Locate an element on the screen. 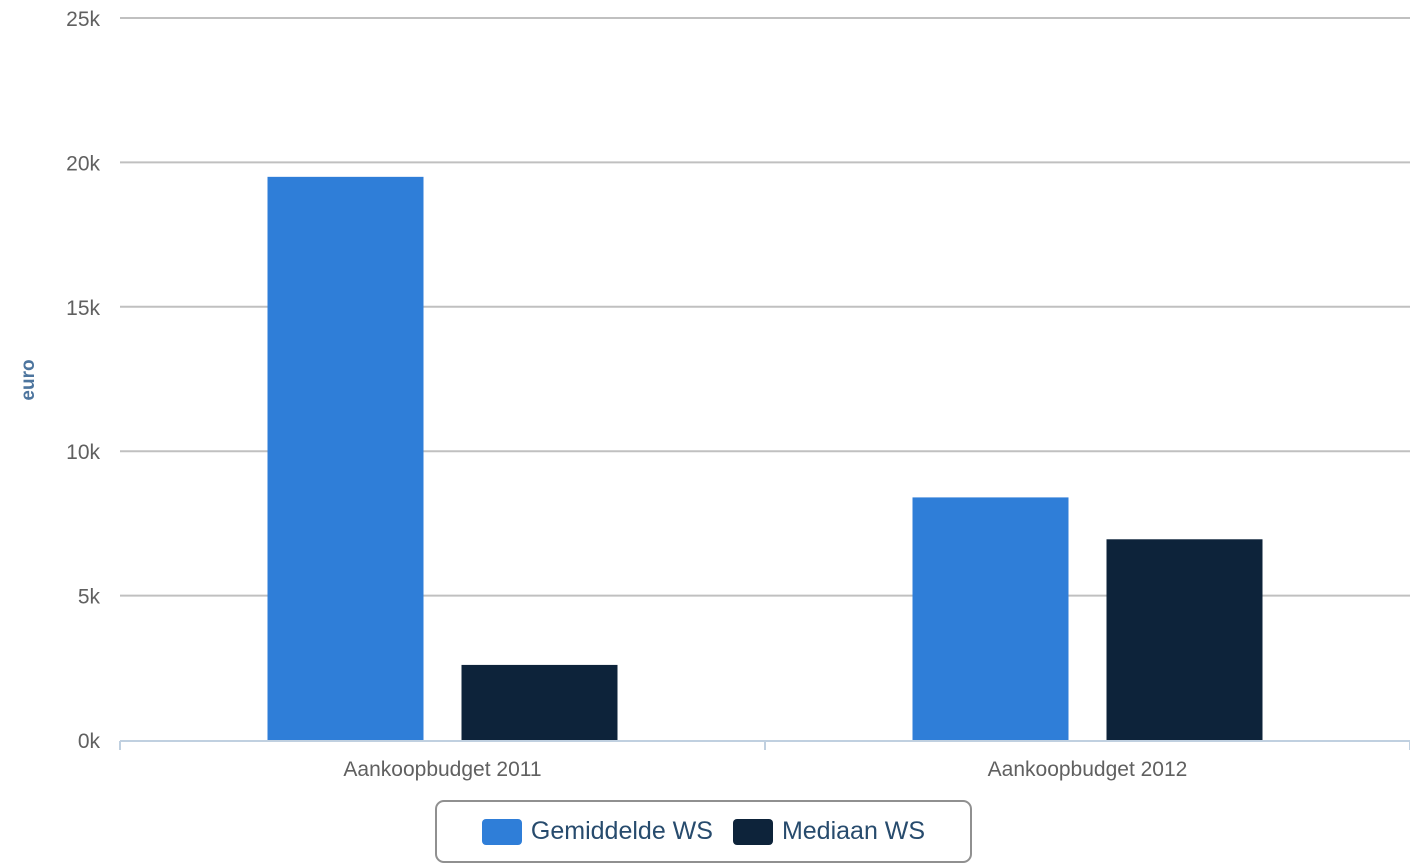  x-category-label: Aankoopbudget 2012 is located at coordinates (1088, 769).